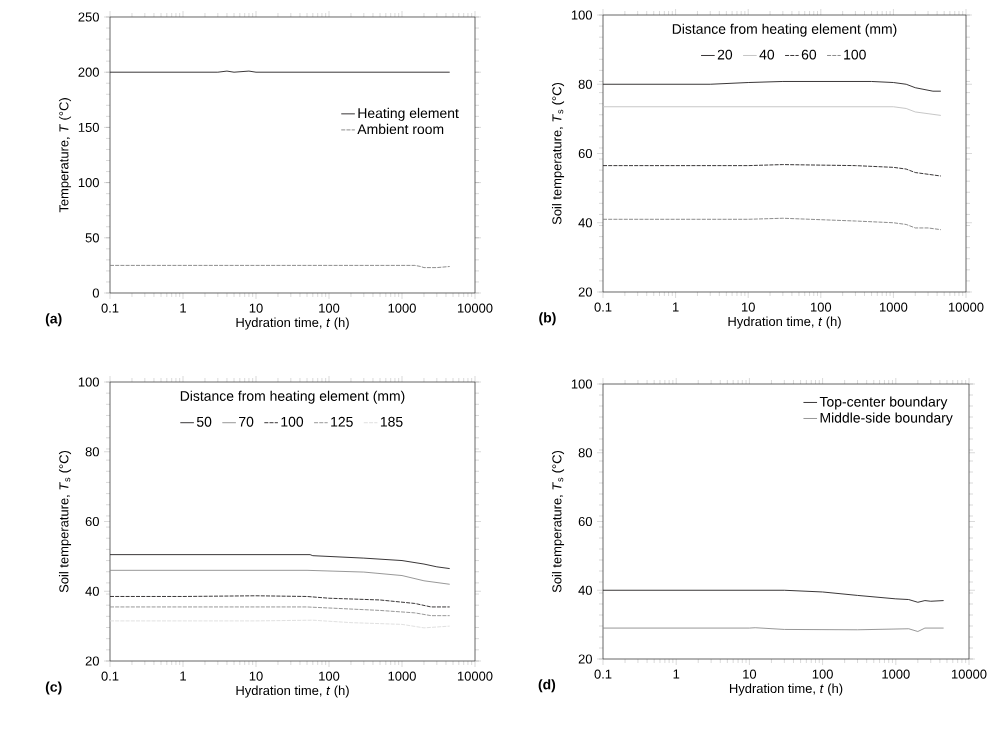  I want to click on legend-label: 185, so click(391, 421).